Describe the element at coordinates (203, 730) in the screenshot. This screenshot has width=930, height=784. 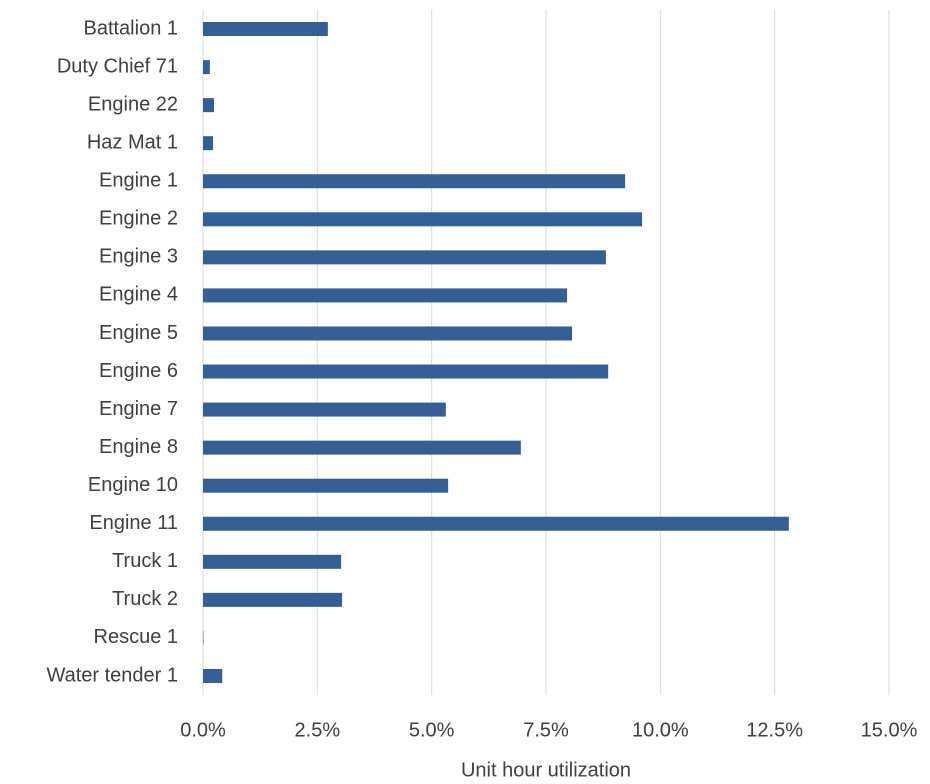
I see `x-tick-label: 0.0%` at that location.